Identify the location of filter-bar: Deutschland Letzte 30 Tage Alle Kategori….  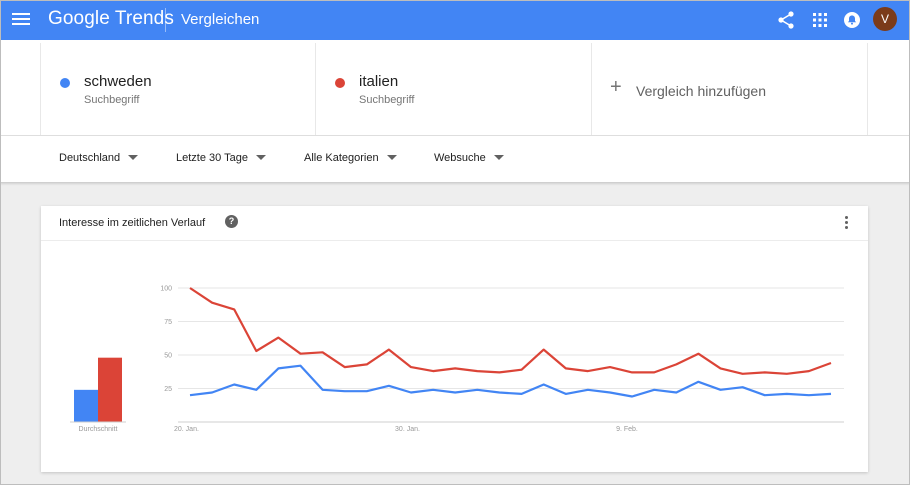
(455, 159).